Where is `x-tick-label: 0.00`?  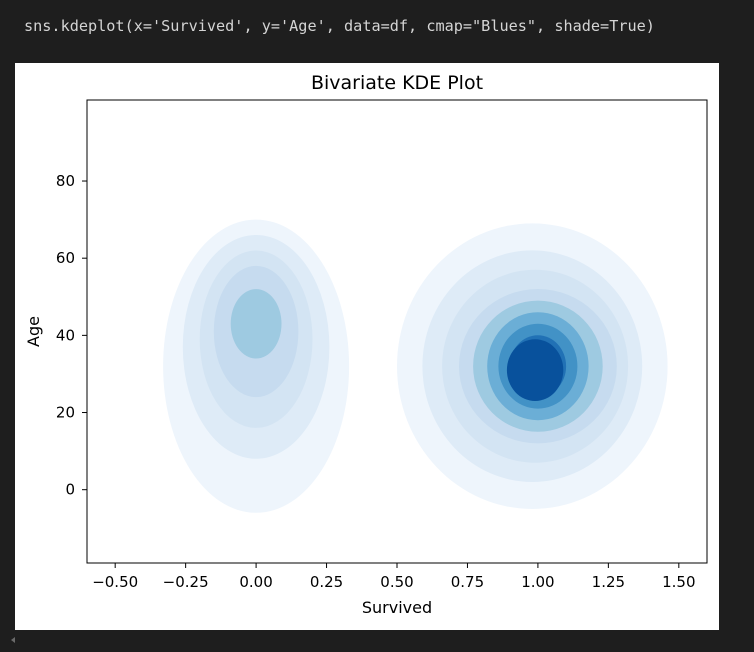 x-tick-label: 0.00 is located at coordinates (255, 582).